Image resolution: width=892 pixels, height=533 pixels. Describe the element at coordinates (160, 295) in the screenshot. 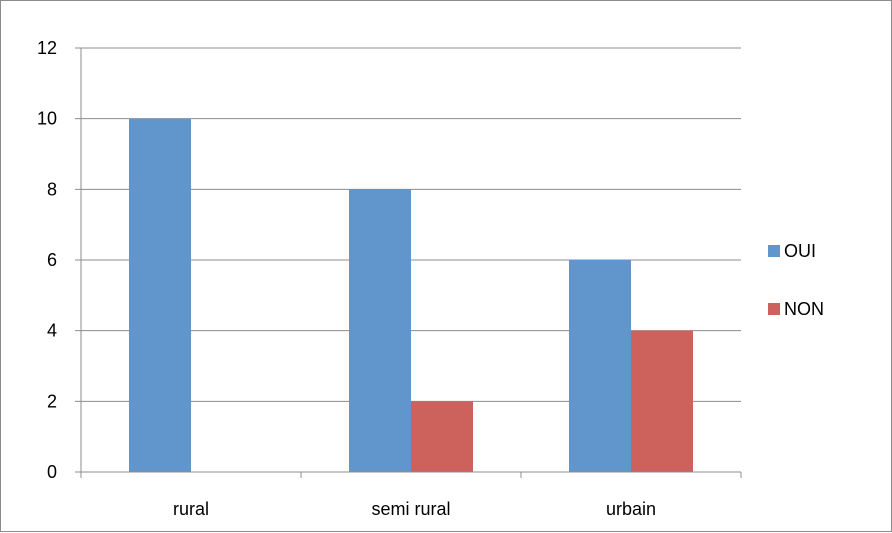

I see `bar-oui-rural` at that location.